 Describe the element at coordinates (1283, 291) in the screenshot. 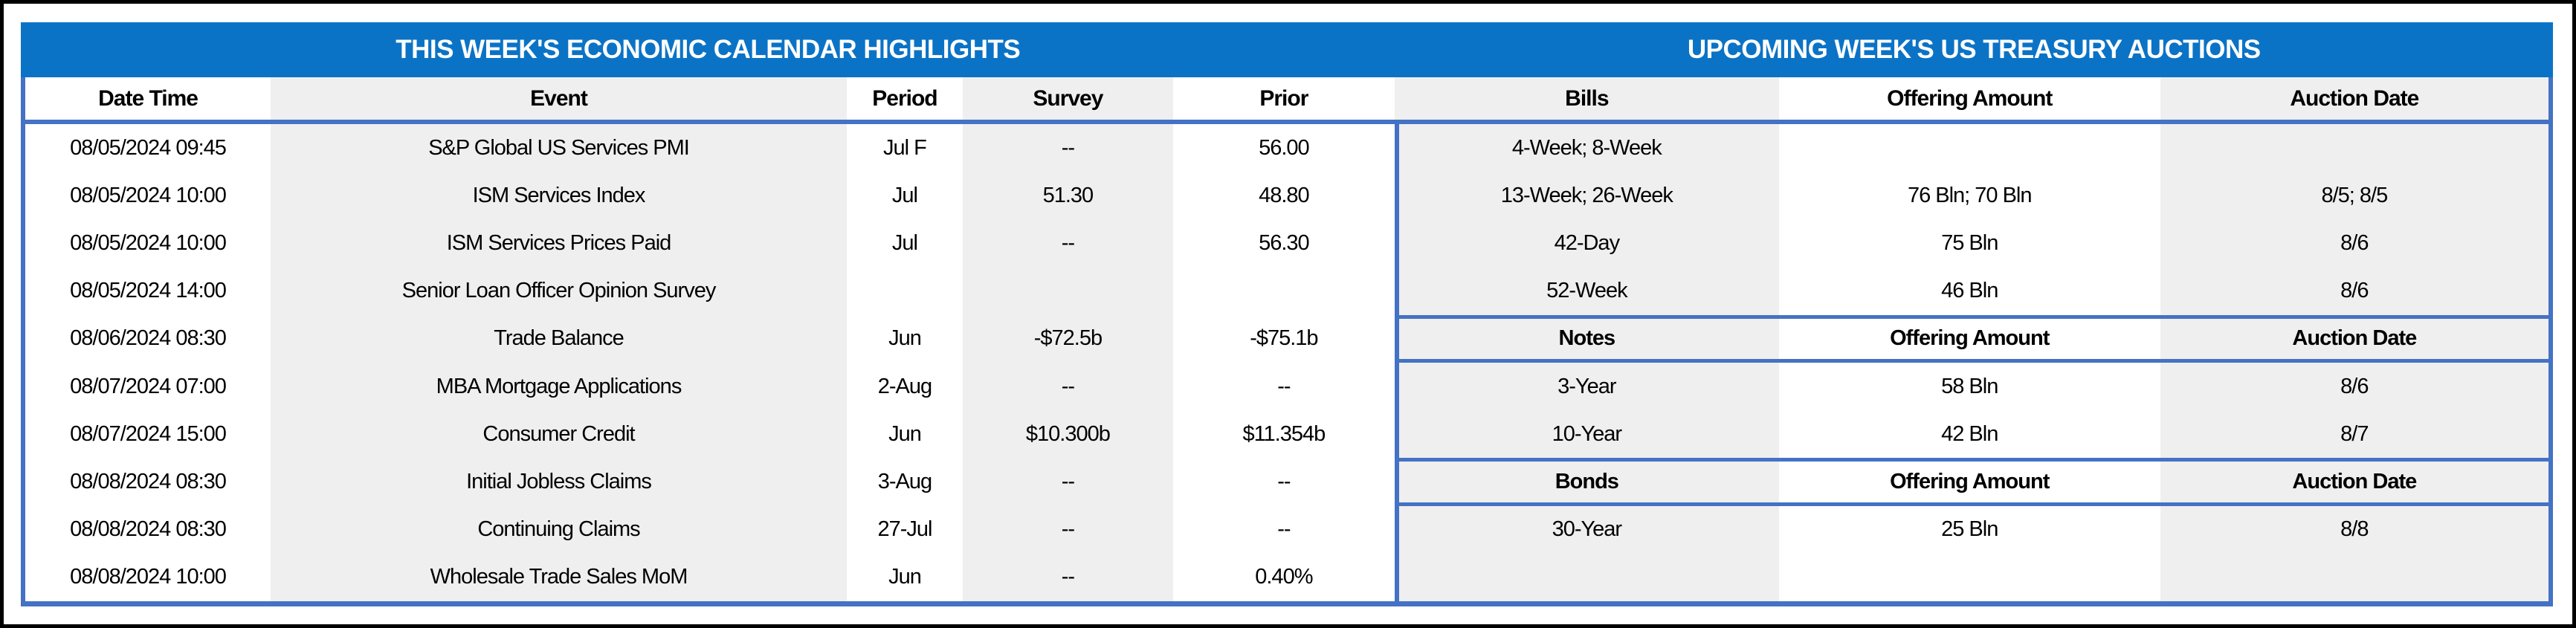

I see `calendar-cell-prior` at that location.